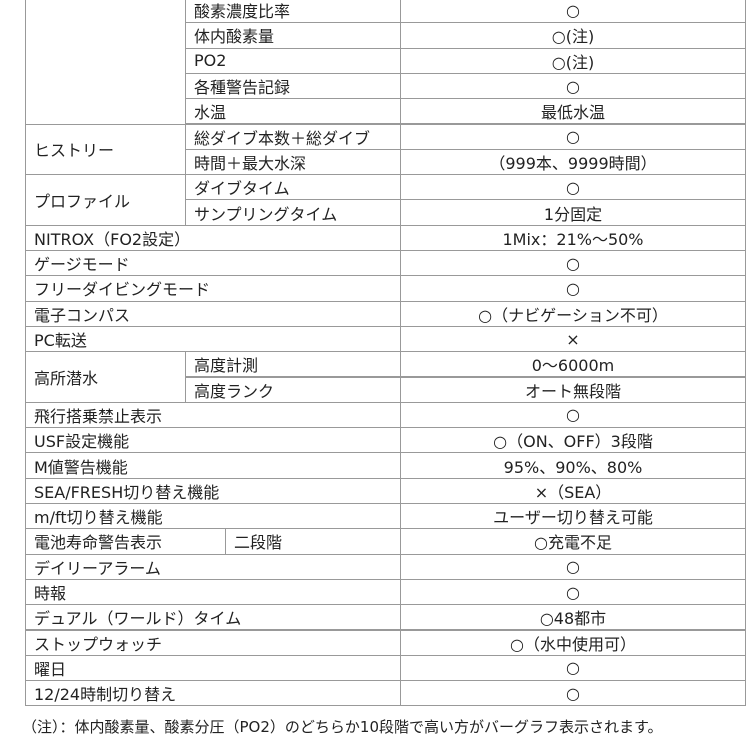 The height and width of the screenshot is (750, 750). What do you see at coordinates (213, 617) in the screenshot?
I see `row-label: デュアル（ワールド）タイム` at bounding box center [213, 617].